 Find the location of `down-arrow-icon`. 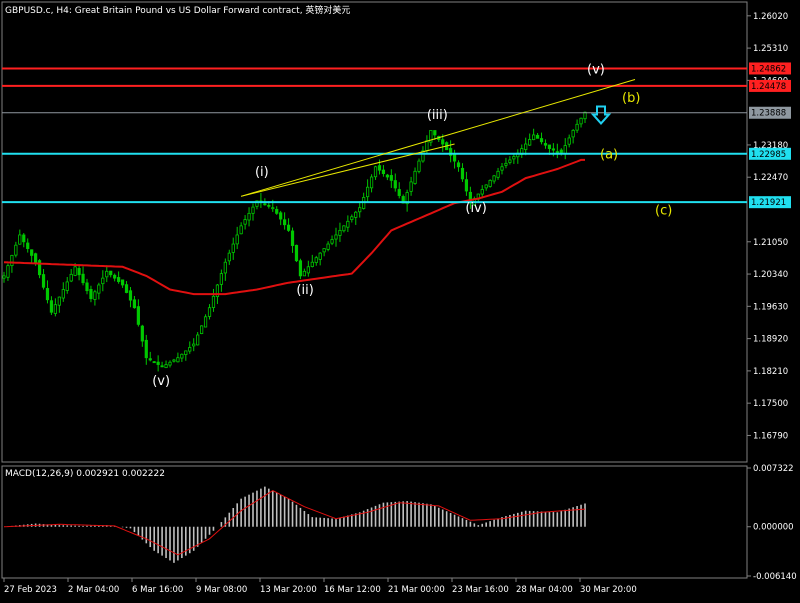

down-arrow-icon is located at coordinates (601, 115).